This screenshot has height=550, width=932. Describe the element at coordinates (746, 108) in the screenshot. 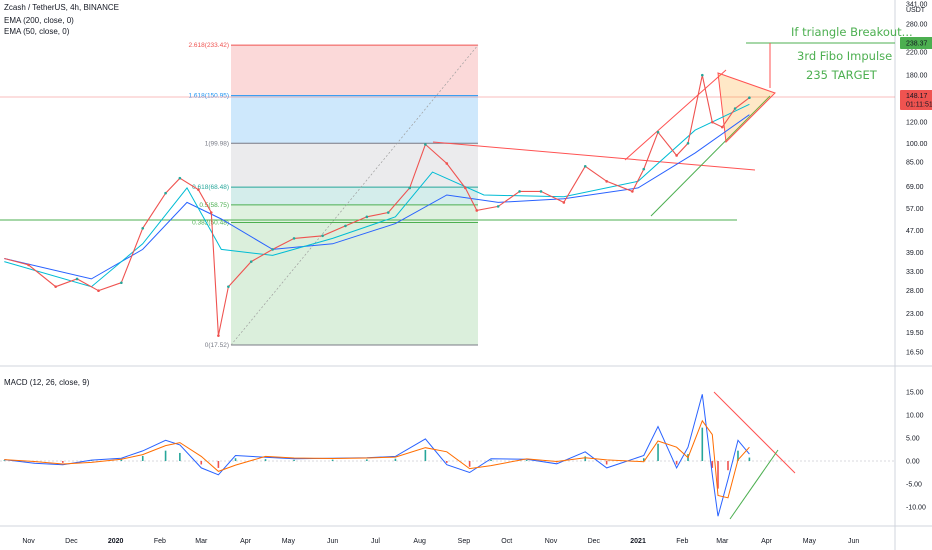

I see `triangle-pattern` at that location.